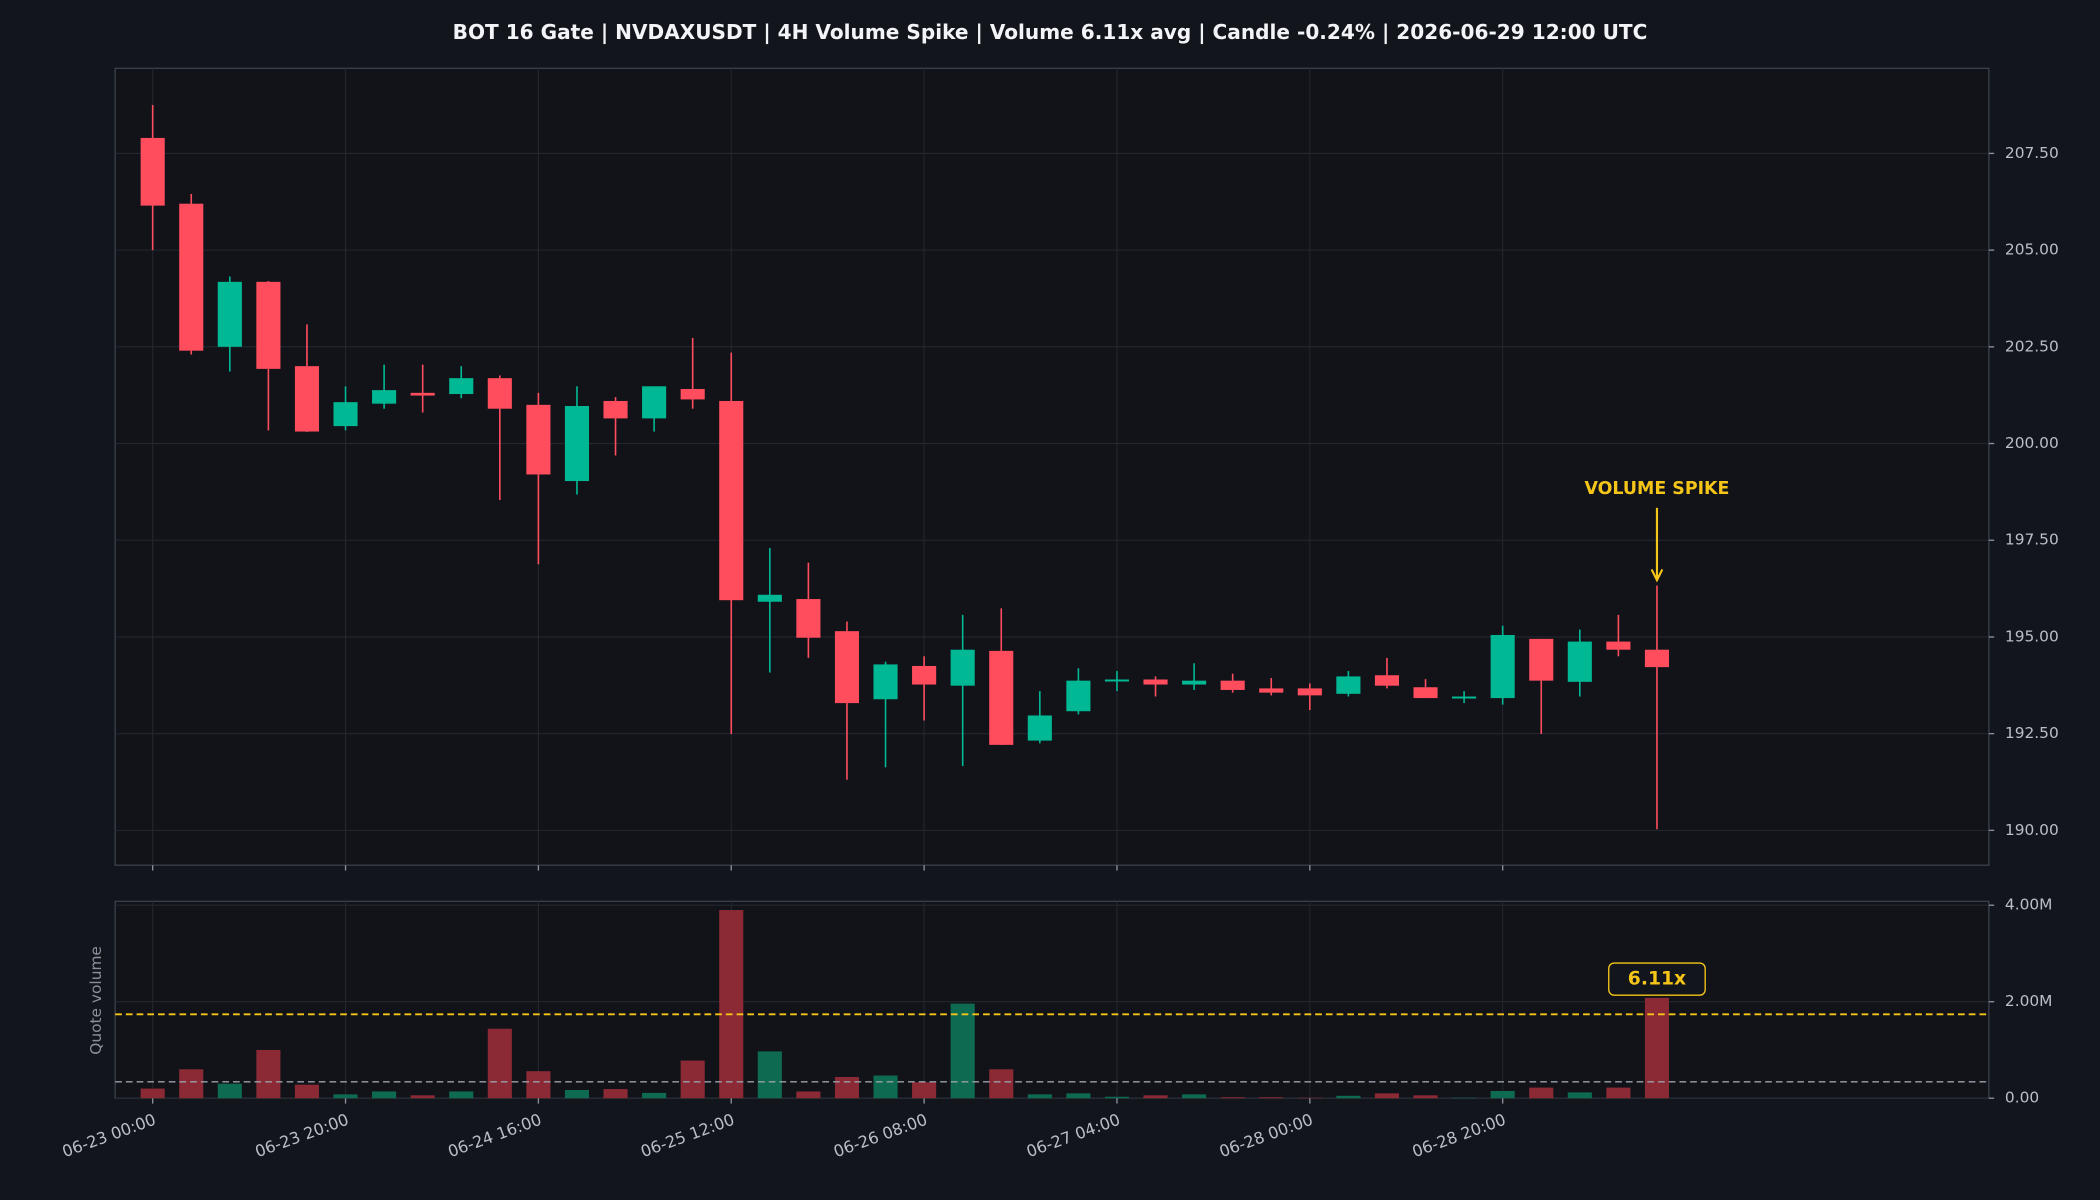  Describe the element at coordinates (2022, 1098) in the screenshot. I see `y-tick-label: 0.00` at that location.